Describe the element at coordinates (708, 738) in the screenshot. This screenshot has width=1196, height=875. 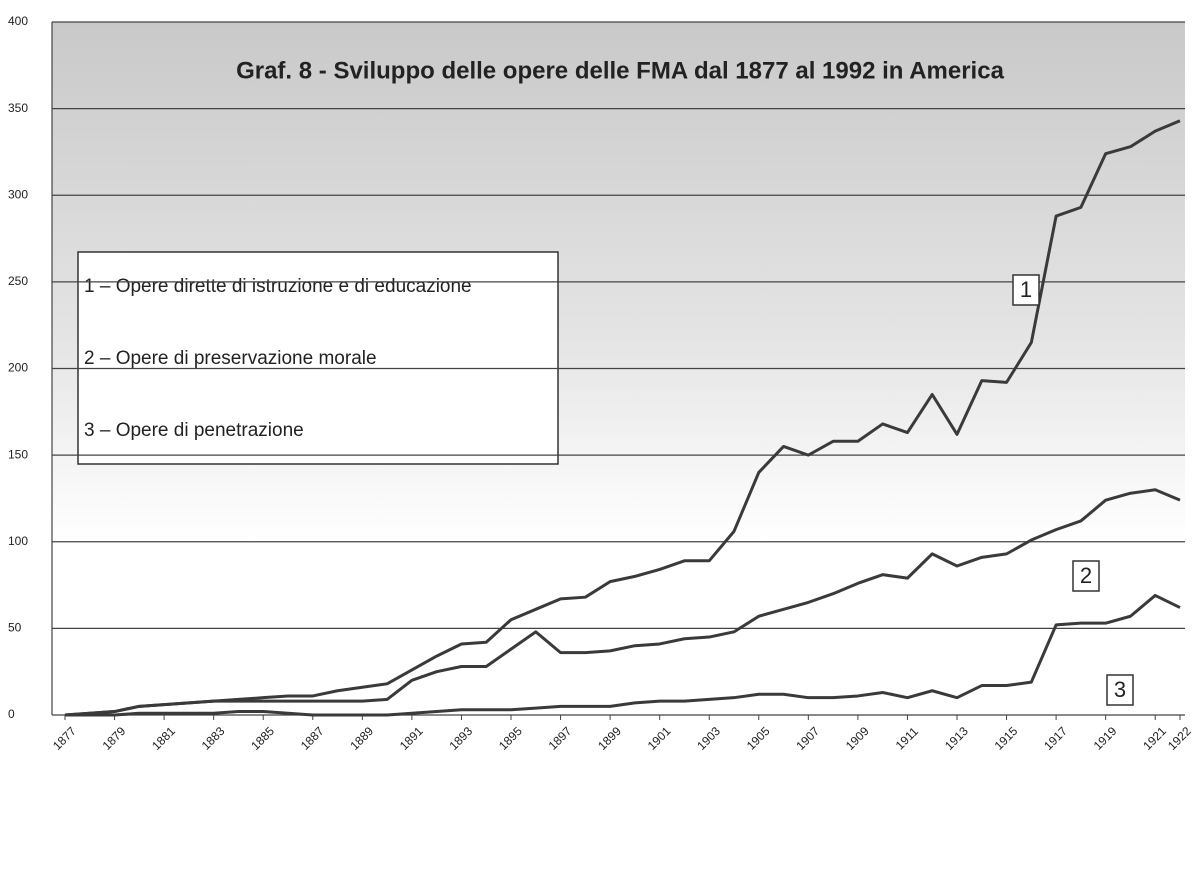
I see `x-tick-label: 1903` at that location.